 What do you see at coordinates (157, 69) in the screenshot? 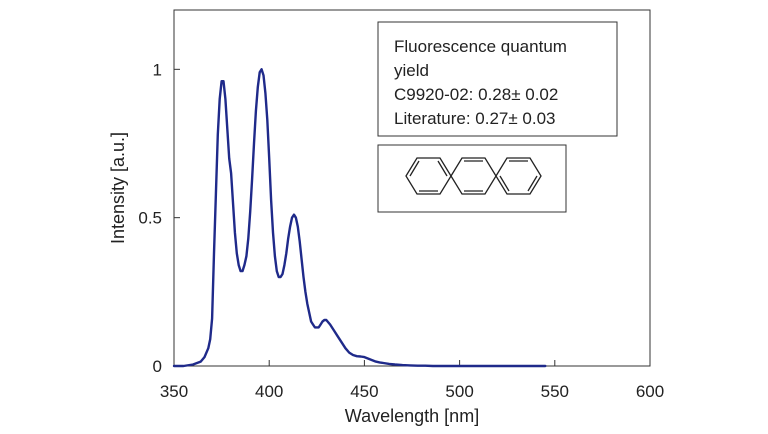
I see `y-tick-label: 1` at bounding box center [157, 69].